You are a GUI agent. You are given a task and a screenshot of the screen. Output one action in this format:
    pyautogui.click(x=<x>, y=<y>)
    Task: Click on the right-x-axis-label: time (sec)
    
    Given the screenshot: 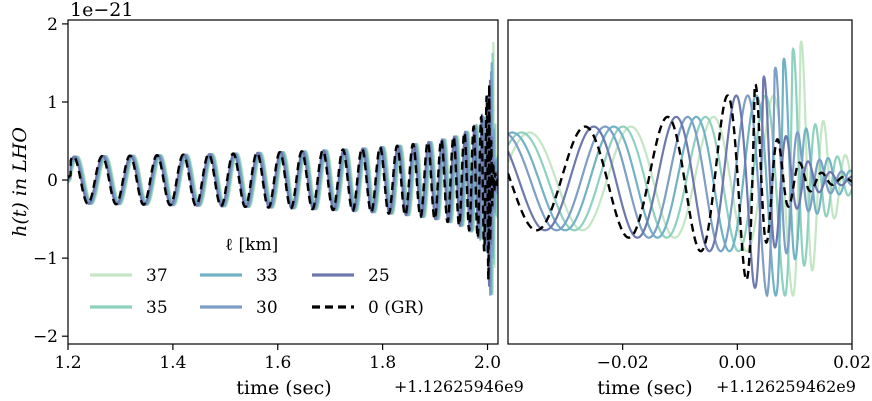 What is the action you would take?
    pyautogui.click(x=644, y=388)
    